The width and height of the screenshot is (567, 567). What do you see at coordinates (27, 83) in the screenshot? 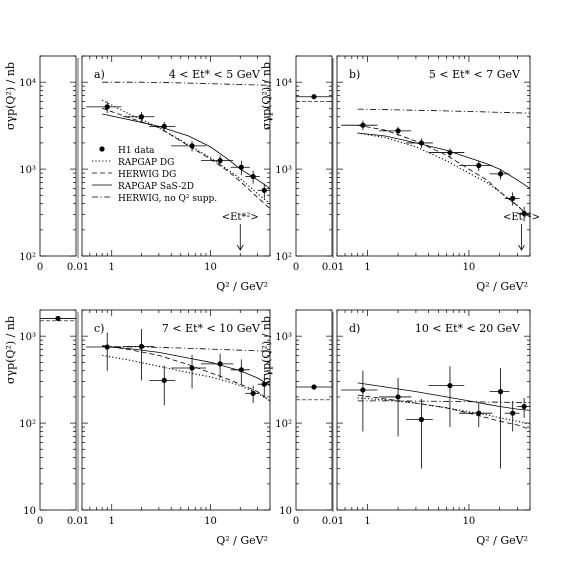
I see `y-tick-label: 10⁴` at bounding box center [27, 83].